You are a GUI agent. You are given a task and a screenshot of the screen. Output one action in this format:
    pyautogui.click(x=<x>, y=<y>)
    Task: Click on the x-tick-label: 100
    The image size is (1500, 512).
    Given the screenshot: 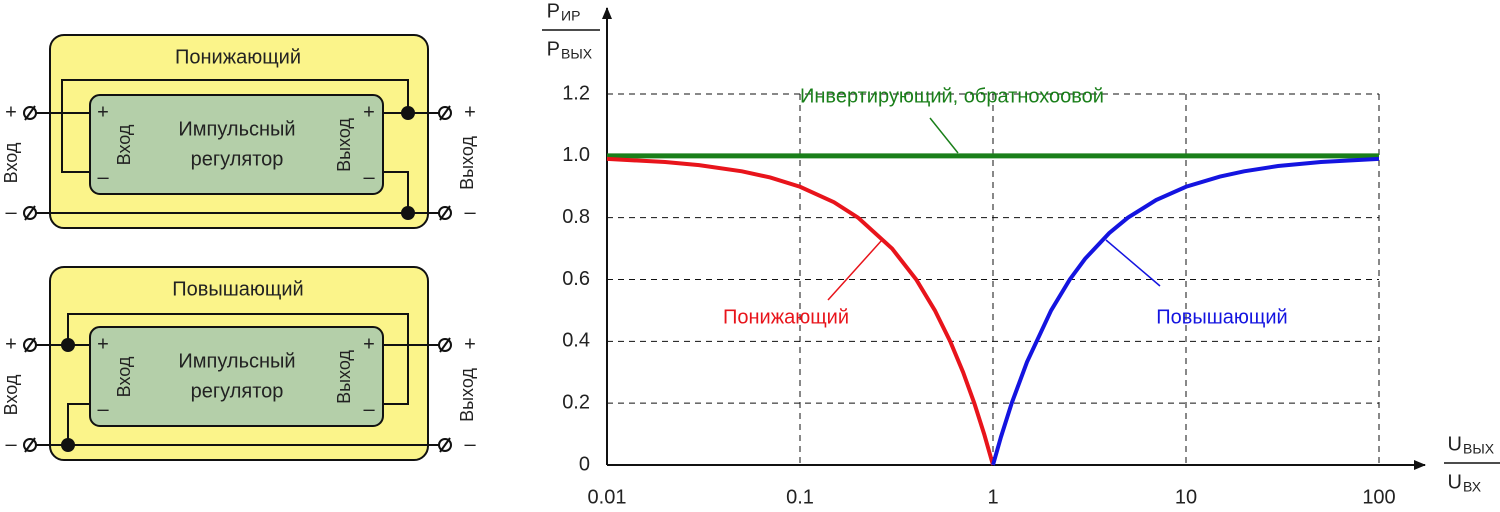 What is the action you would take?
    pyautogui.click(x=1378, y=497)
    